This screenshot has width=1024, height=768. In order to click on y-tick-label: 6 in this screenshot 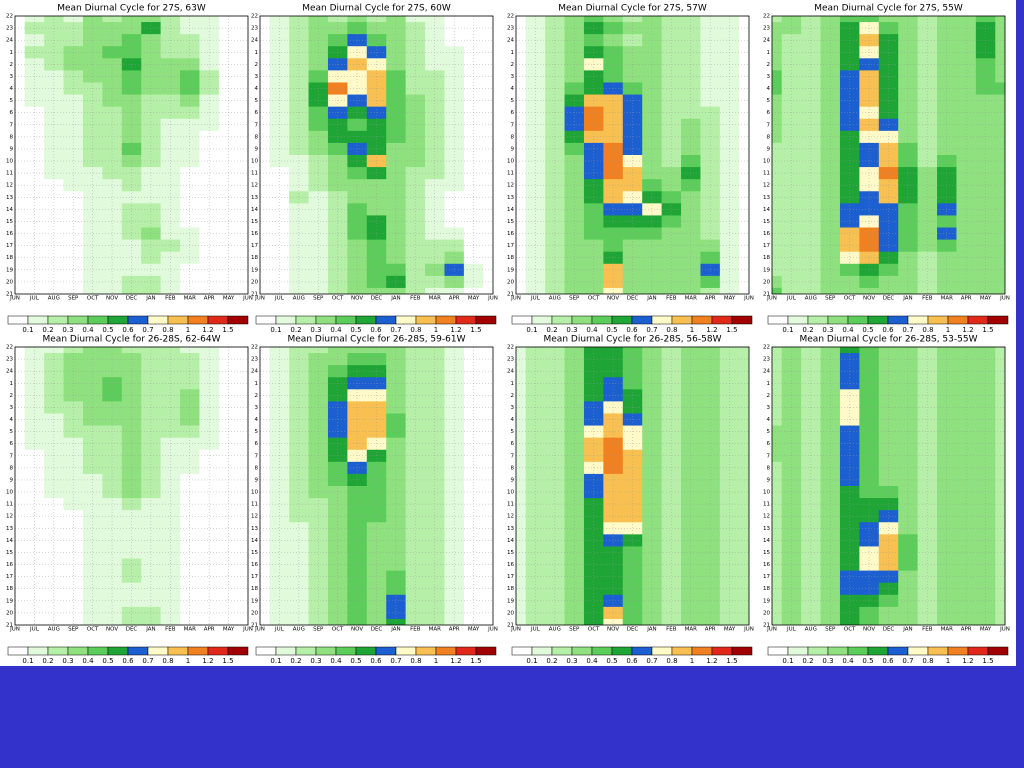, I will do `click(769, 444)`.